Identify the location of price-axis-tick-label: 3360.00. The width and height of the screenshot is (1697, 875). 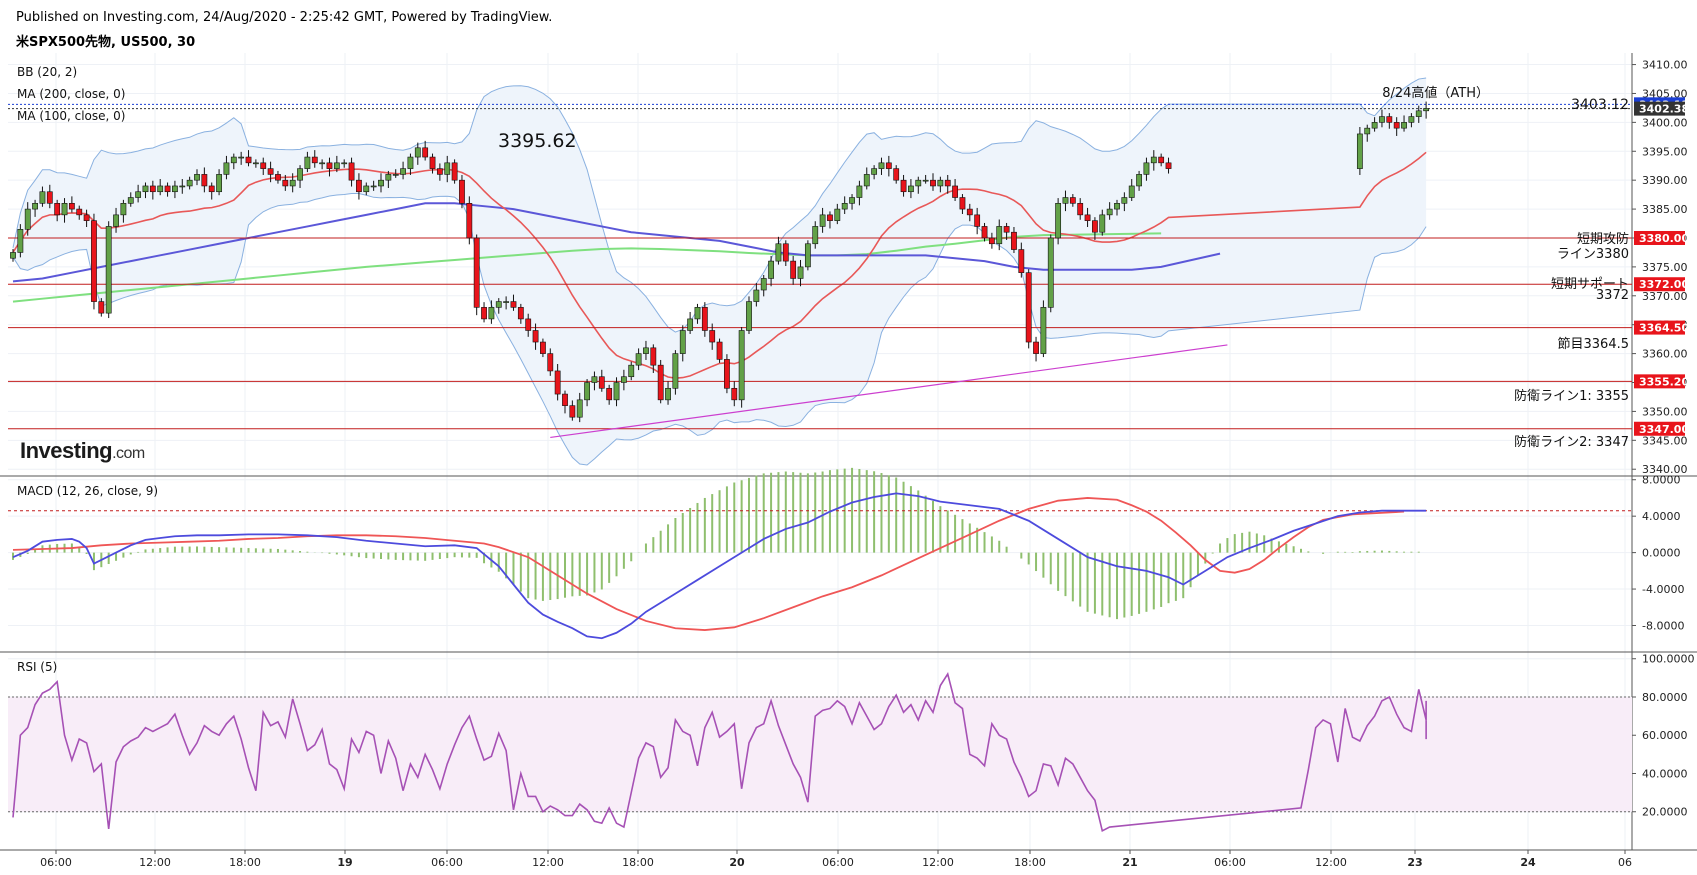
(1665, 354).